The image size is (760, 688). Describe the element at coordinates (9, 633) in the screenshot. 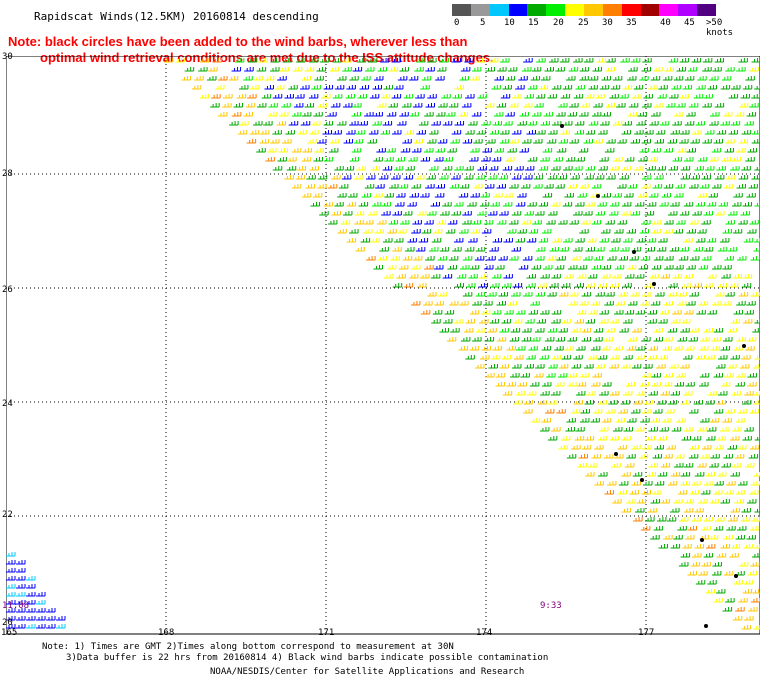

I see `lon-label: 165` at that location.